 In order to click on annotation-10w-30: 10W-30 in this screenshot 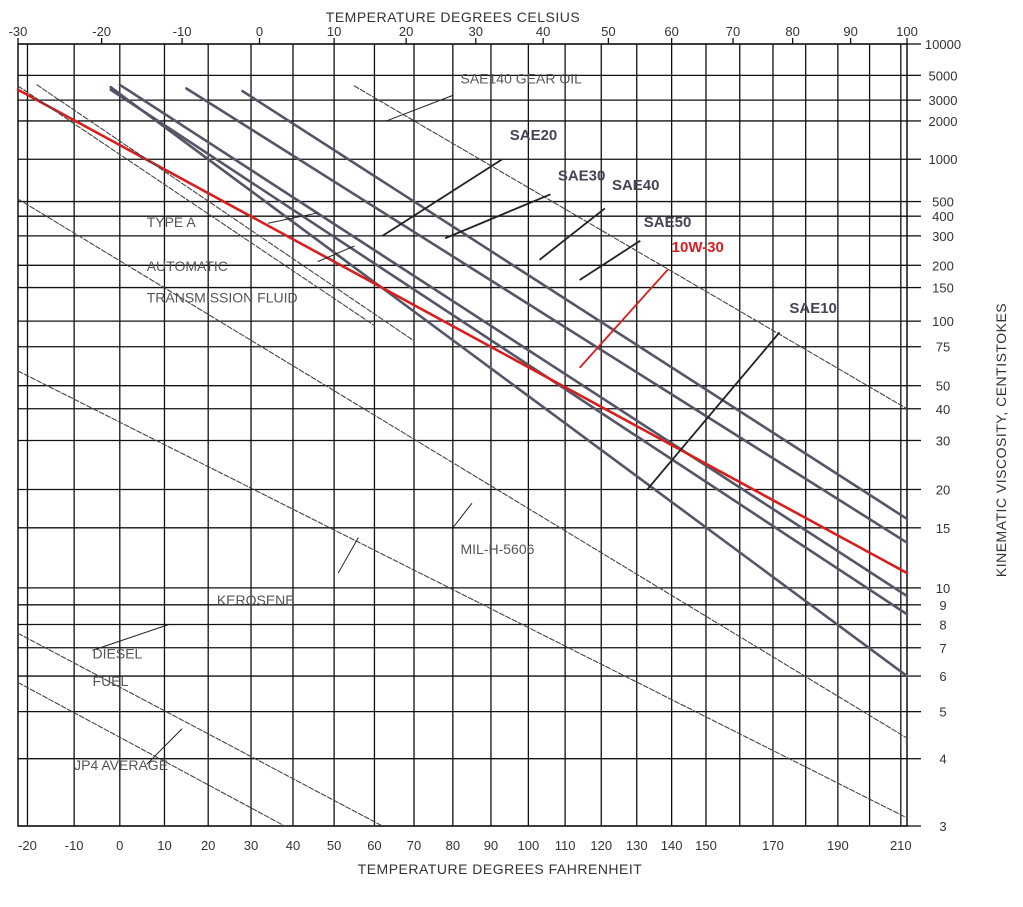, I will do `click(698, 247)`.